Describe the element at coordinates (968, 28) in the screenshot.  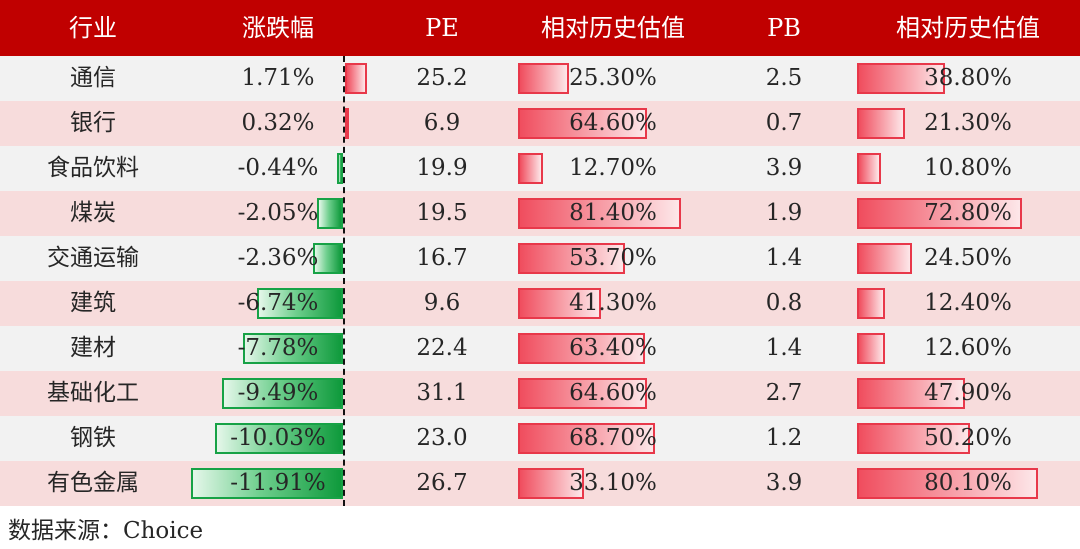
I see `header-pb-relative: 相对历史估值` at that location.